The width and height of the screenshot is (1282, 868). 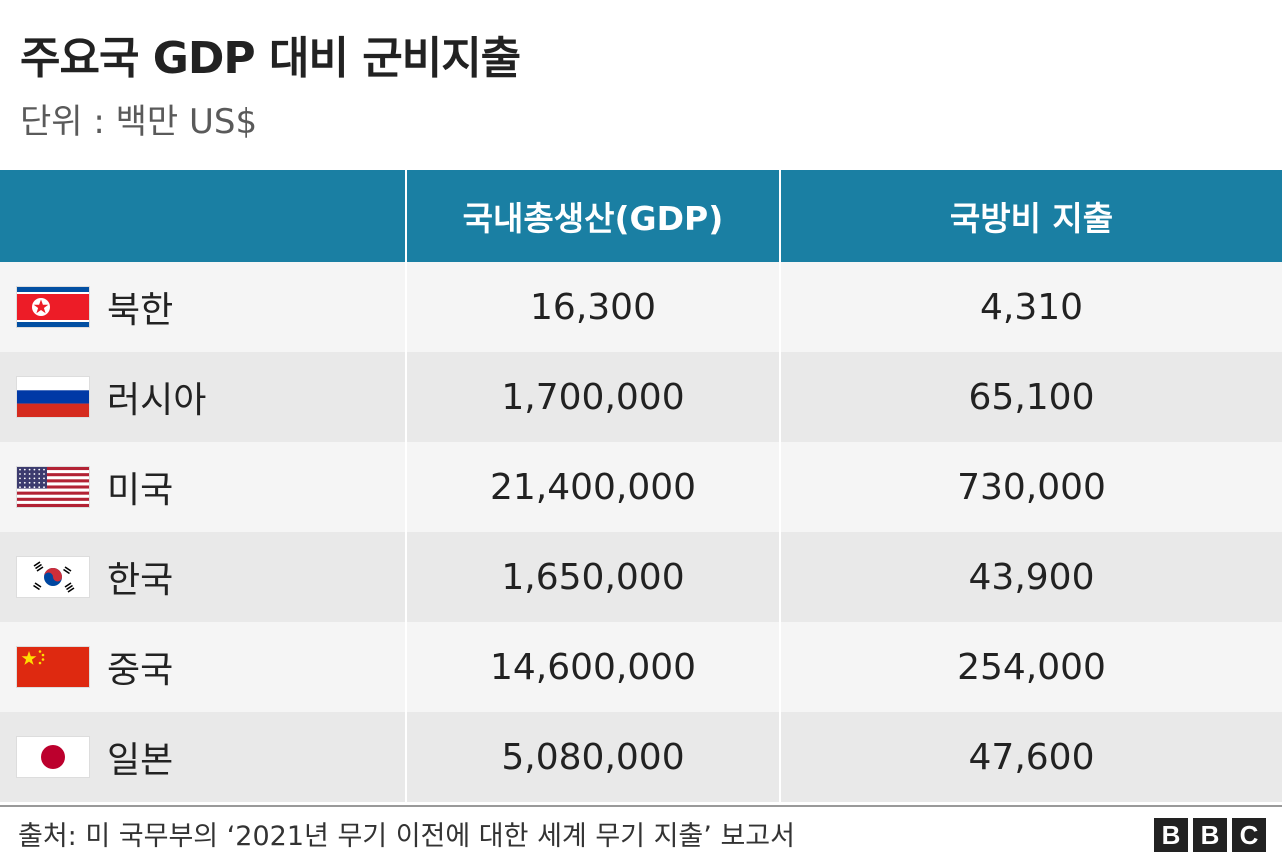 I want to click on defense-value: 47,600, so click(x=1030, y=757).